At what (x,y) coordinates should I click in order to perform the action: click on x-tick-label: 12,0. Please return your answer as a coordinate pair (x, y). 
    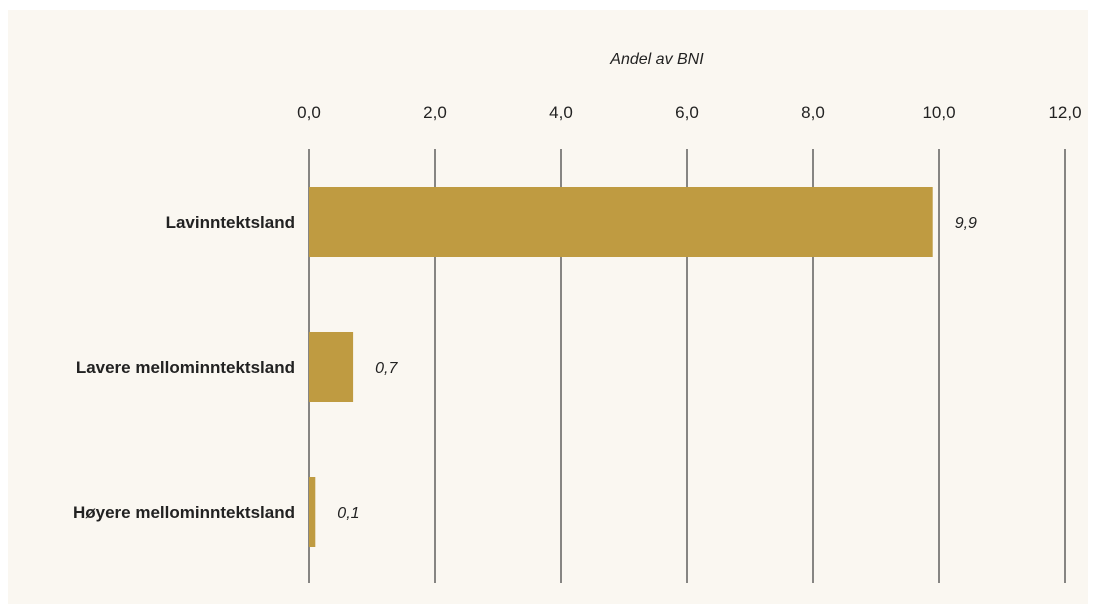
    Looking at the image, I should click on (1064, 112).